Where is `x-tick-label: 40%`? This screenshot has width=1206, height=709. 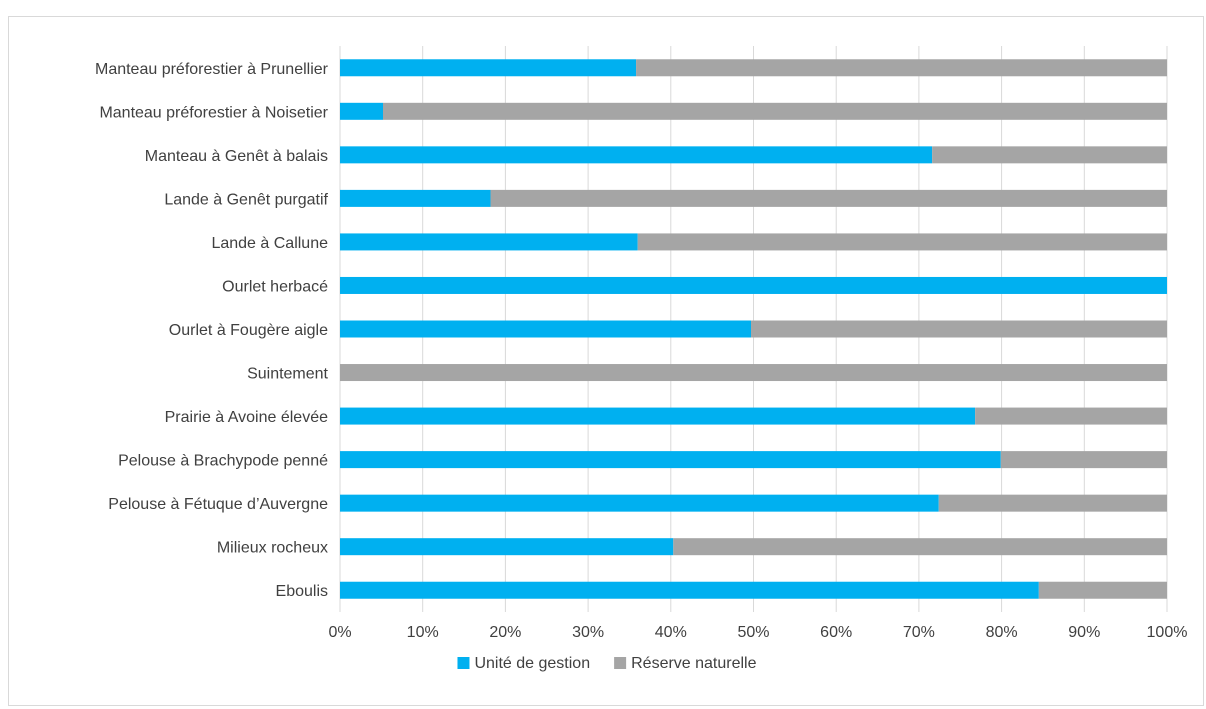
x-tick-label: 40% is located at coordinates (671, 632).